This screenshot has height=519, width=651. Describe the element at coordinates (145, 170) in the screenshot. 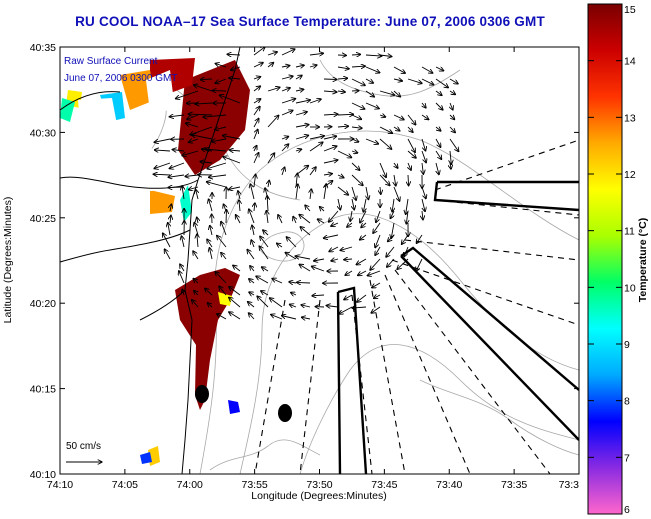

I see `land-block` at that location.